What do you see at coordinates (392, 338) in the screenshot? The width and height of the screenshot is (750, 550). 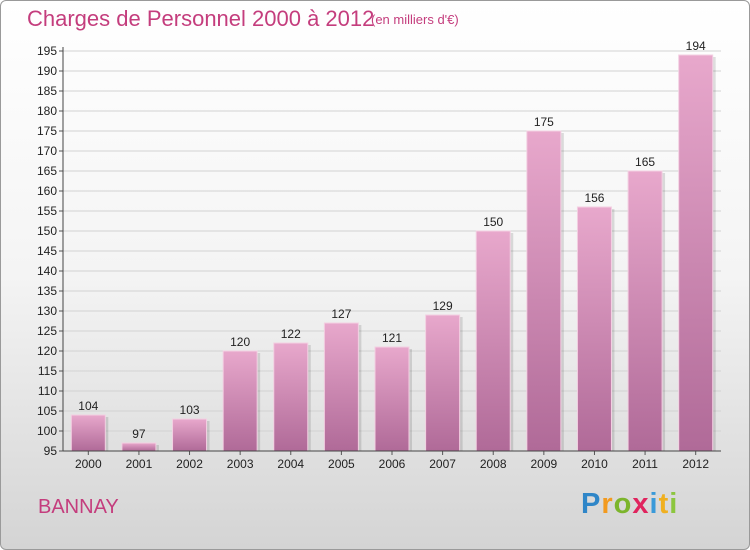 I see `data-label: 121` at bounding box center [392, 338].